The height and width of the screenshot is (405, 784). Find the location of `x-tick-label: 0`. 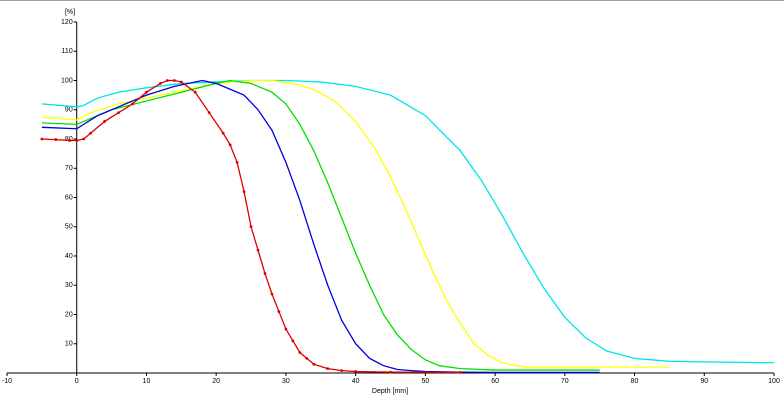

x-tick-label: 0 is located at coordinates (77, 381).